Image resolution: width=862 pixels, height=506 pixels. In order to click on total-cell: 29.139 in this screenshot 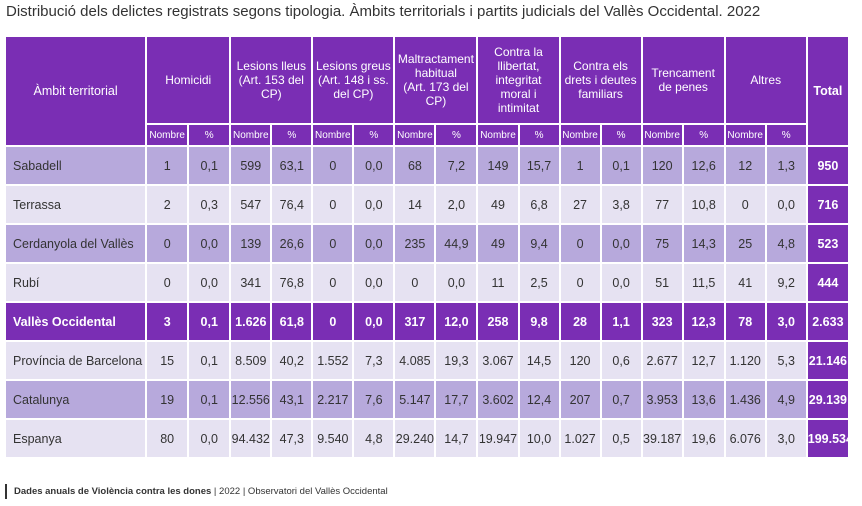, I will do `click(828, 399)`.